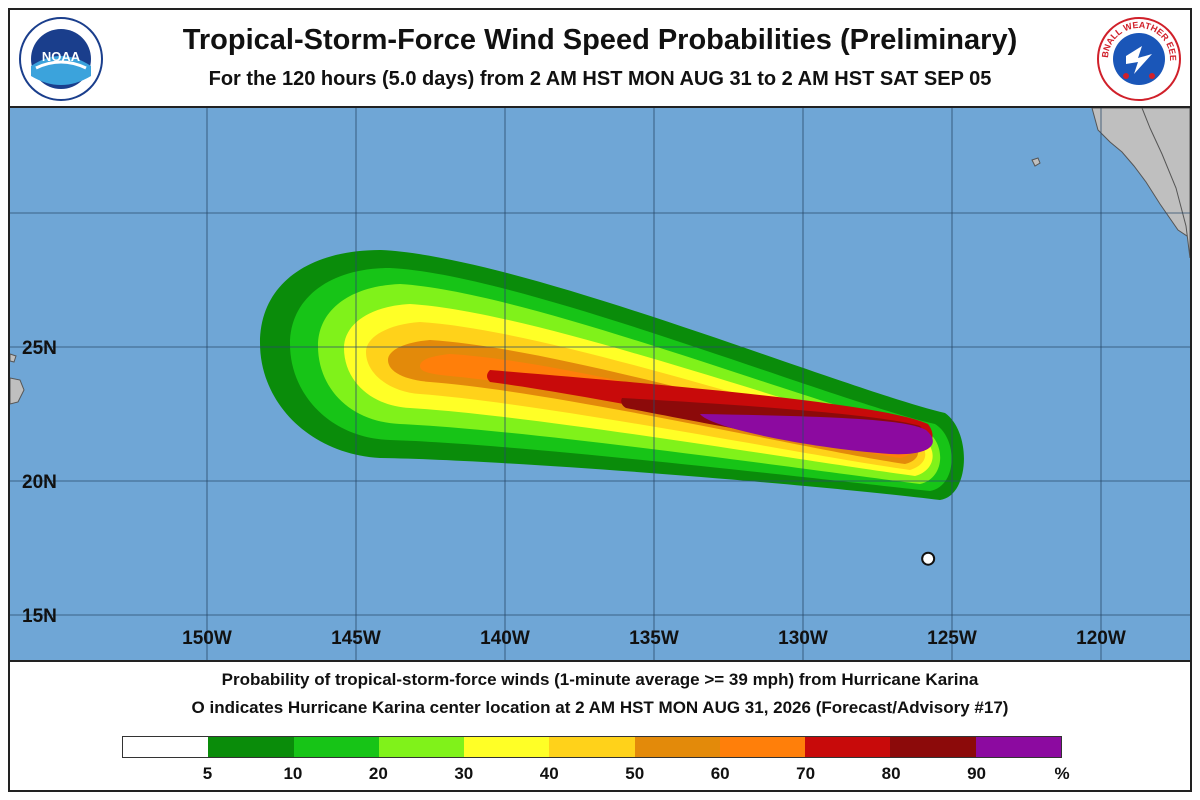 The image size is (1200, 800). I want to click on land-island, so click(1036, 162).